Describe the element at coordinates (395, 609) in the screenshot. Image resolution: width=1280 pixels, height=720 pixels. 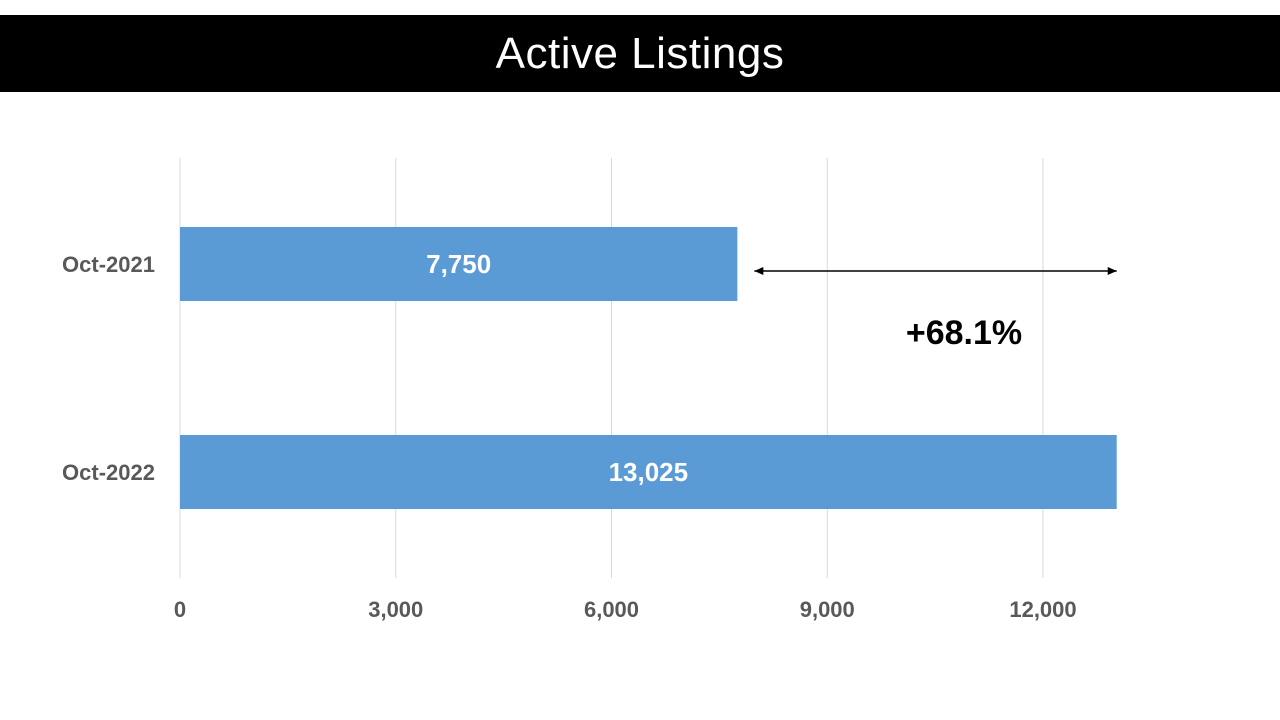
I see `x-tick-label: 3,000` at that location.